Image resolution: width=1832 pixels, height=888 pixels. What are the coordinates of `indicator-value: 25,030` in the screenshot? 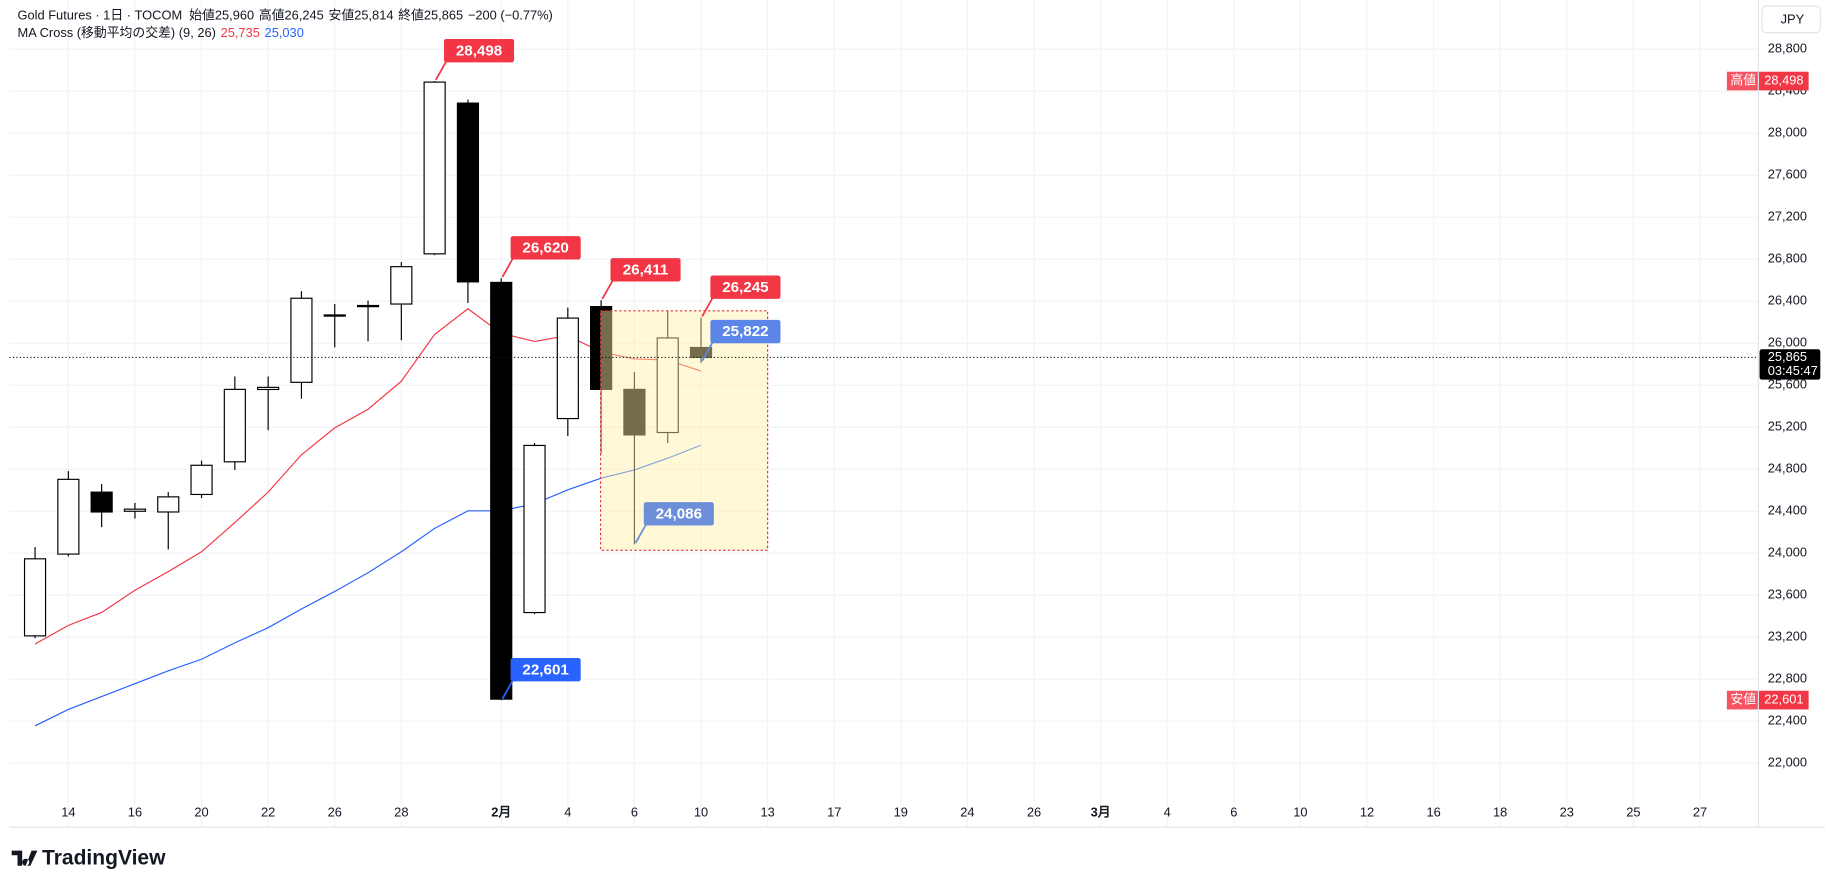 It's located at (284, 32).